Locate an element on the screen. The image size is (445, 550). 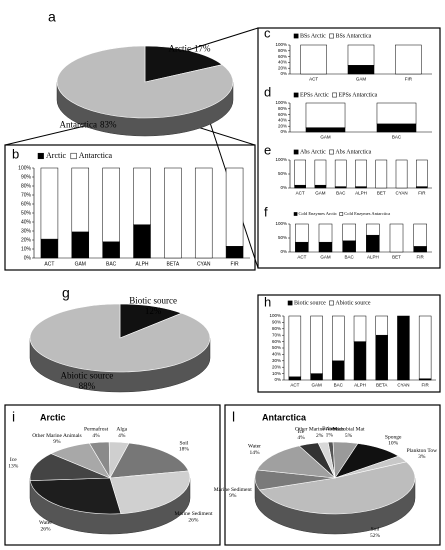
slice-value: 12% is located at coordinates (153, 311).